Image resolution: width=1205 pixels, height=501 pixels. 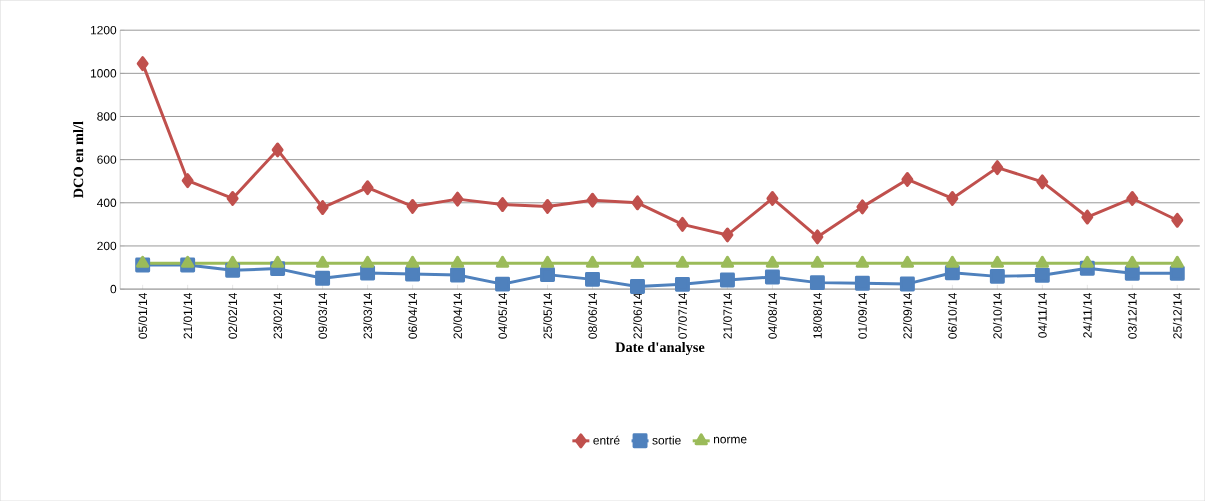 What do you see at coordinates (367, 315) in the screenshot?
I see `x-tick-label: 23/03/14` at bounding box center [367, 315].